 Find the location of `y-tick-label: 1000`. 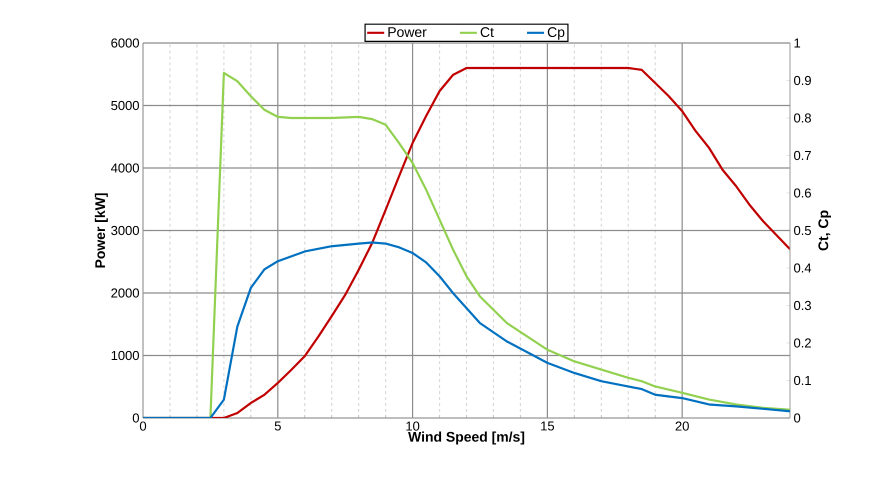

y-tick-label: 1000 is located at coordinates (125, 355).